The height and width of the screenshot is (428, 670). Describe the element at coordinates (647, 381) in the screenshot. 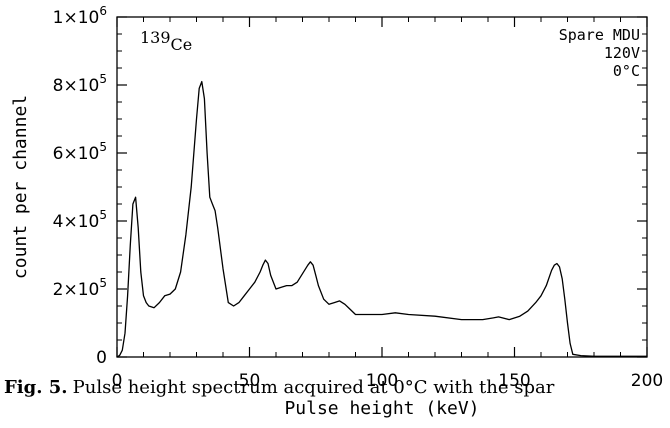

I see `x-tick-label: 200` at that location.